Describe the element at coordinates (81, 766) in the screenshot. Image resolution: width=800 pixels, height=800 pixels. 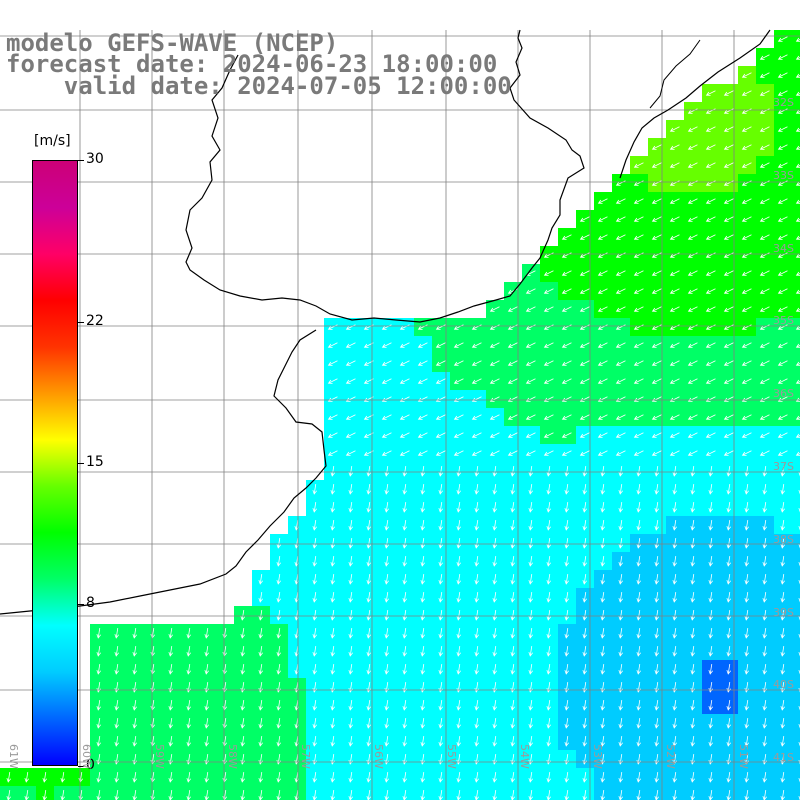
I see `colorbar-tick-mark` at that location.